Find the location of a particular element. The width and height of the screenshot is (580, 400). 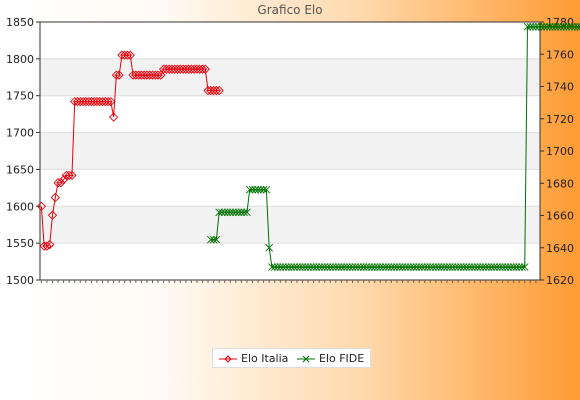

y-right-tick-label: 1640 is located at coordinates (560, 248).